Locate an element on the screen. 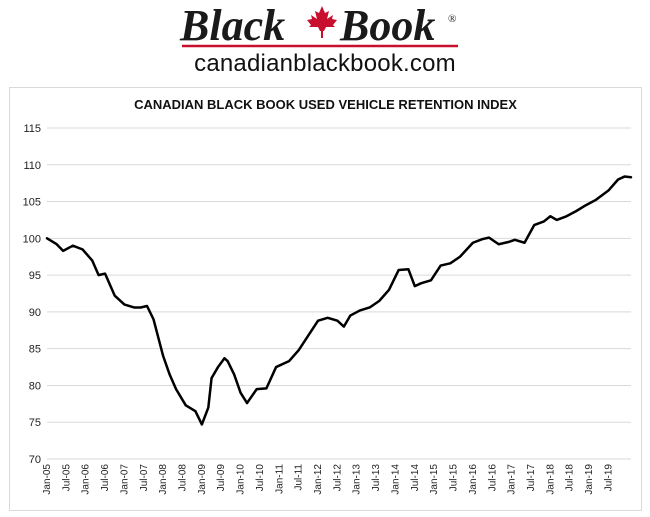 This screenshot has height=517, width=650. x-tick-label: Jul-17 is located at coordinates (531, 478).